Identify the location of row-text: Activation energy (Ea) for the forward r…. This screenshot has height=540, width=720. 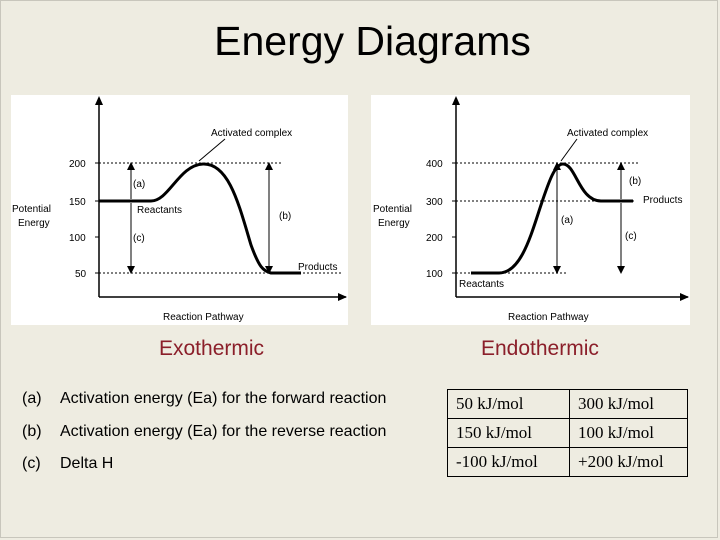
(223, 398).